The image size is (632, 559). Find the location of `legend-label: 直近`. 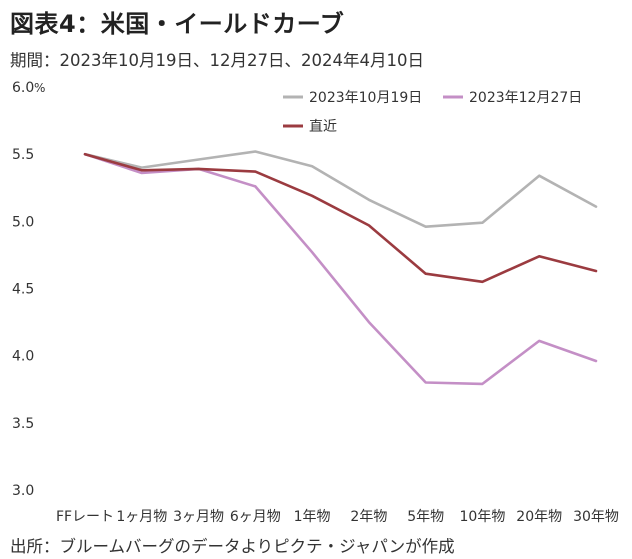

legend-label: 直近 is located at coordinates (323, 126).